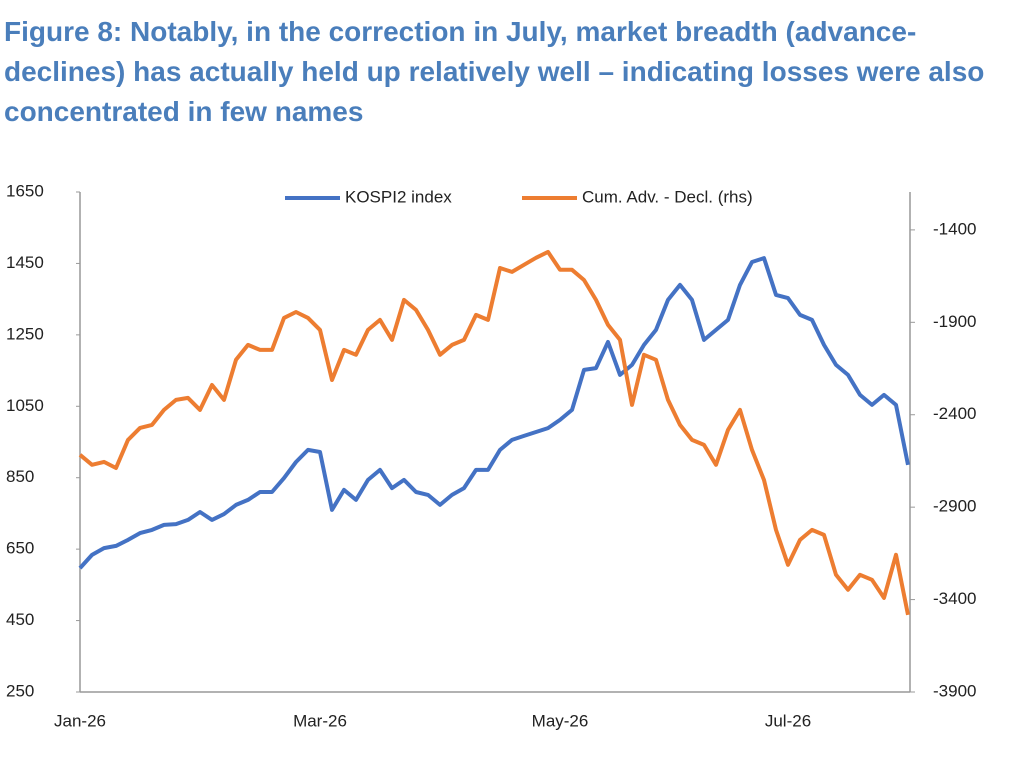 This screenshot has width=1014, height=768. Describe the element at coordinates (20, 690) in the screenshot. I see `y-tick-label: 250` at that location.